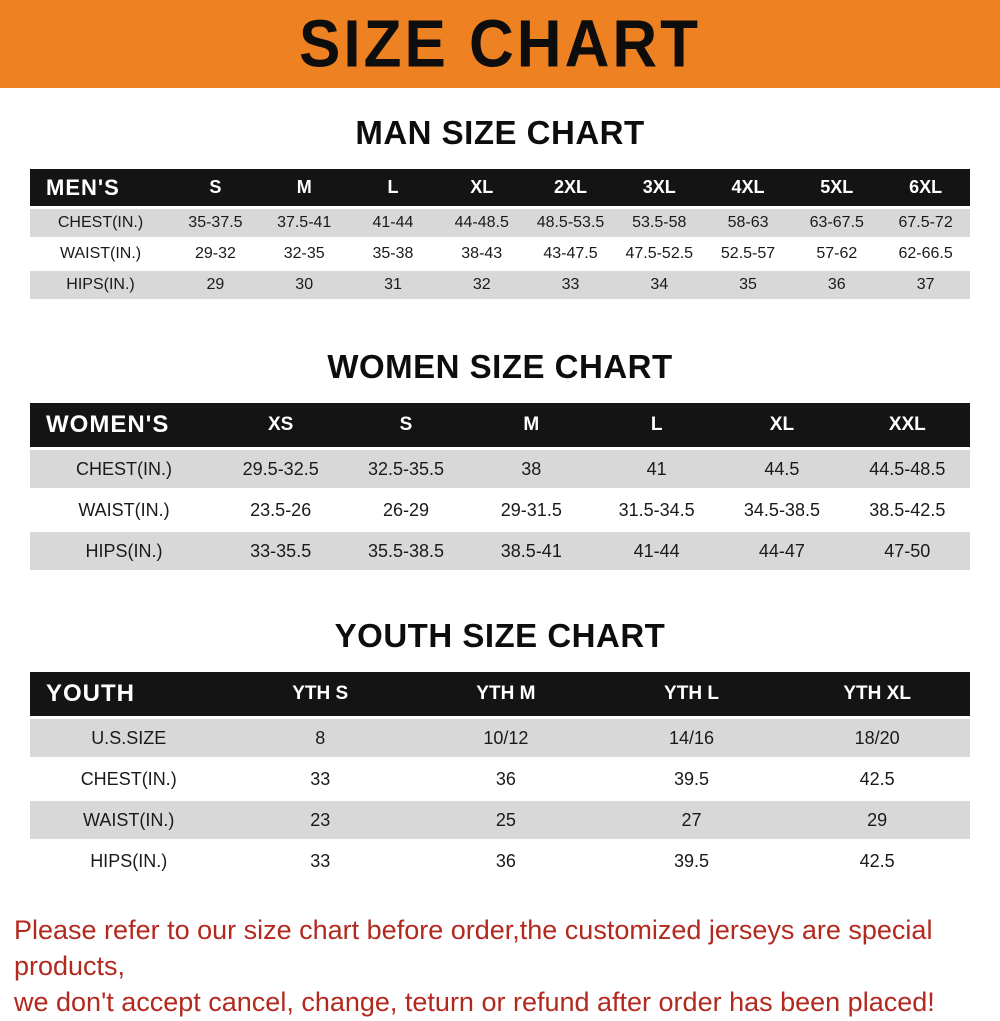  I want to click on man-size-heading: MAN SIZE CHART, so click(500, 132).